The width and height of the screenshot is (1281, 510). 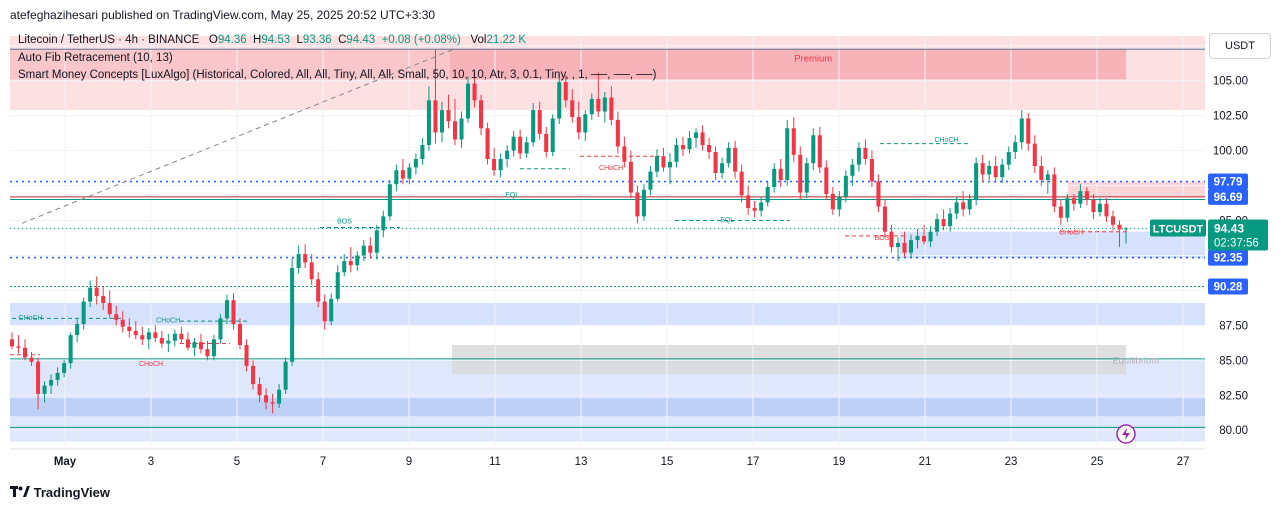 I want to click on price-tick-label: 87.50, so click(x=1233, y=326).